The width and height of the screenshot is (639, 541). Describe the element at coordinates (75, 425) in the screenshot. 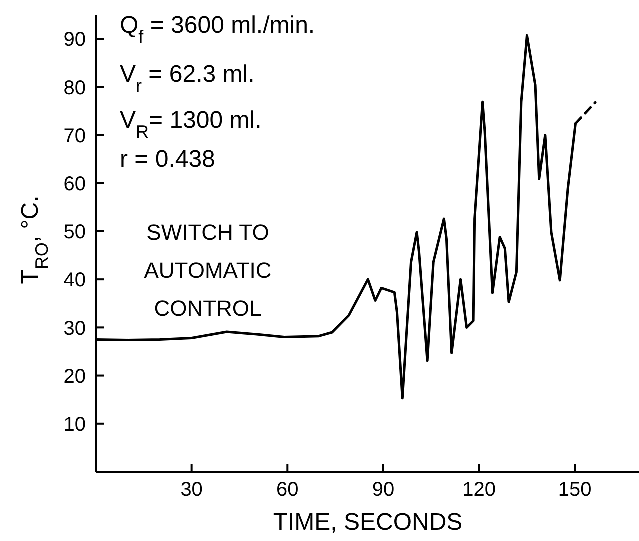

I see `y-tick-label: 10` at that location.